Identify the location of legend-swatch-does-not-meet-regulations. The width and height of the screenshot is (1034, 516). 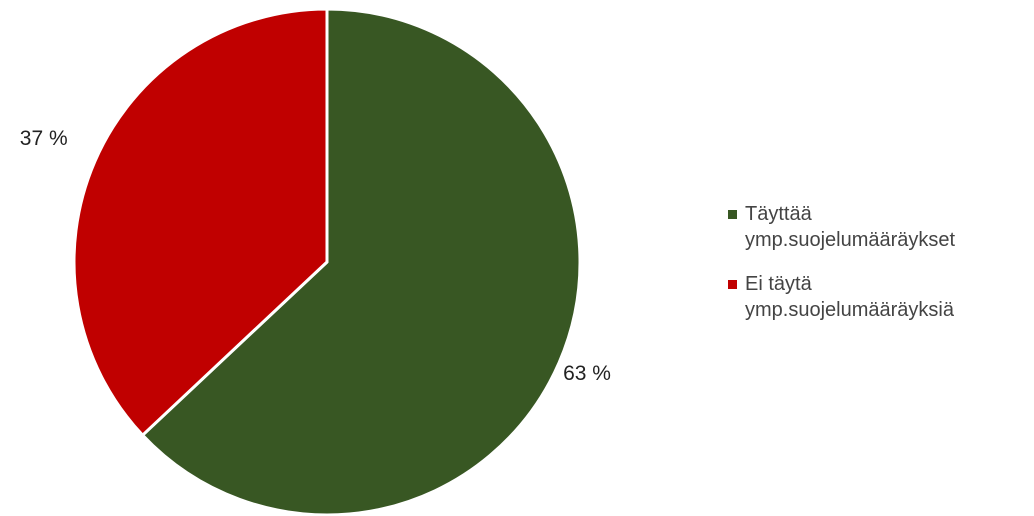
(732, 284).